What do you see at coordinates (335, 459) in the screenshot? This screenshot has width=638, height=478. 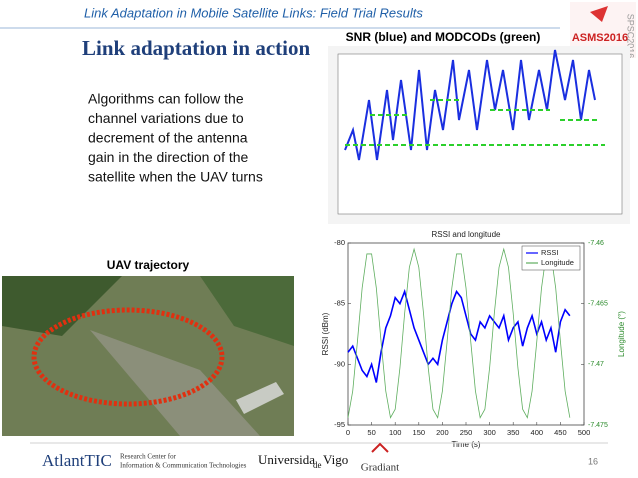 I see `university: Vigo` at bounding box center [335, 459].